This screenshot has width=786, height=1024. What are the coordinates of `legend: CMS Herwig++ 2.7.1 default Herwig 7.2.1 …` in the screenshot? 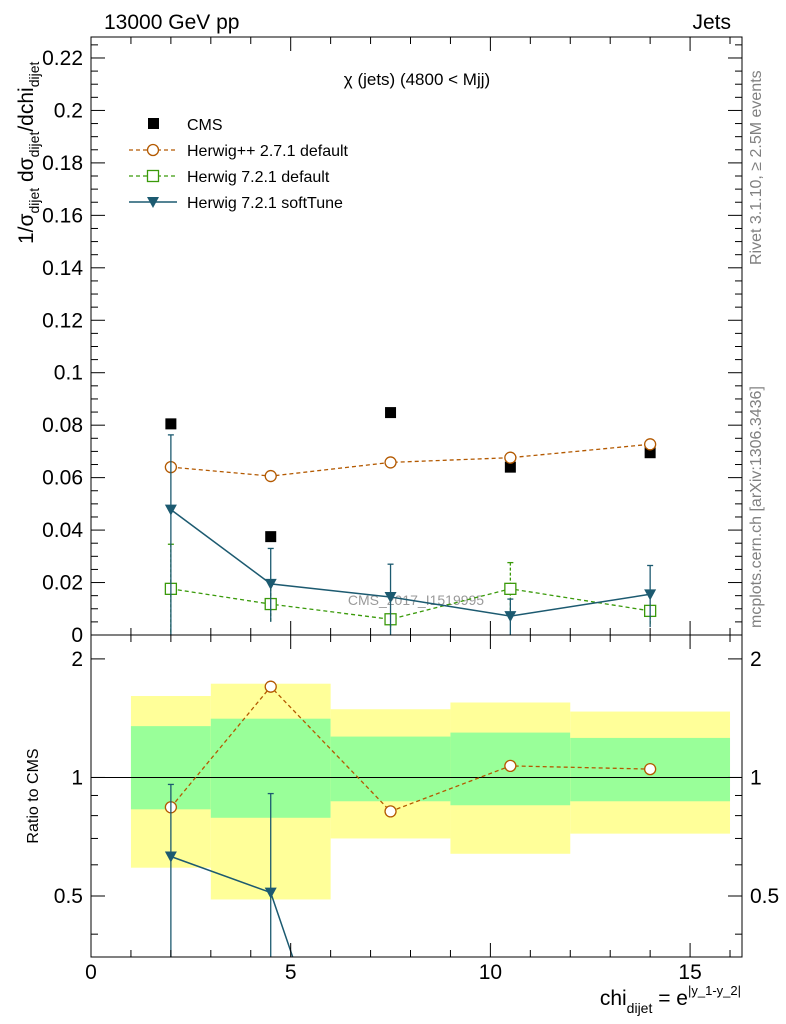 It's located at (239, 164).